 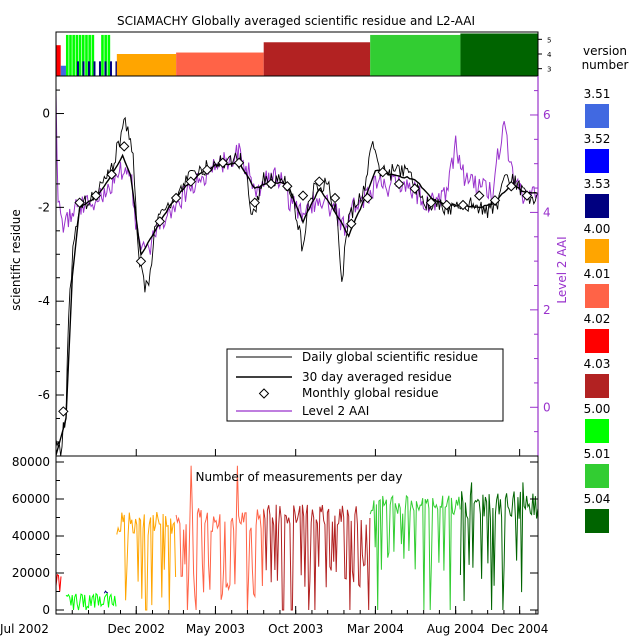 I want to click on version-legend: 3.51 3.52 3.53 4.00 4.01 4.02 4.03 5.00 5.01 5.04, so click(x=597, y=310).